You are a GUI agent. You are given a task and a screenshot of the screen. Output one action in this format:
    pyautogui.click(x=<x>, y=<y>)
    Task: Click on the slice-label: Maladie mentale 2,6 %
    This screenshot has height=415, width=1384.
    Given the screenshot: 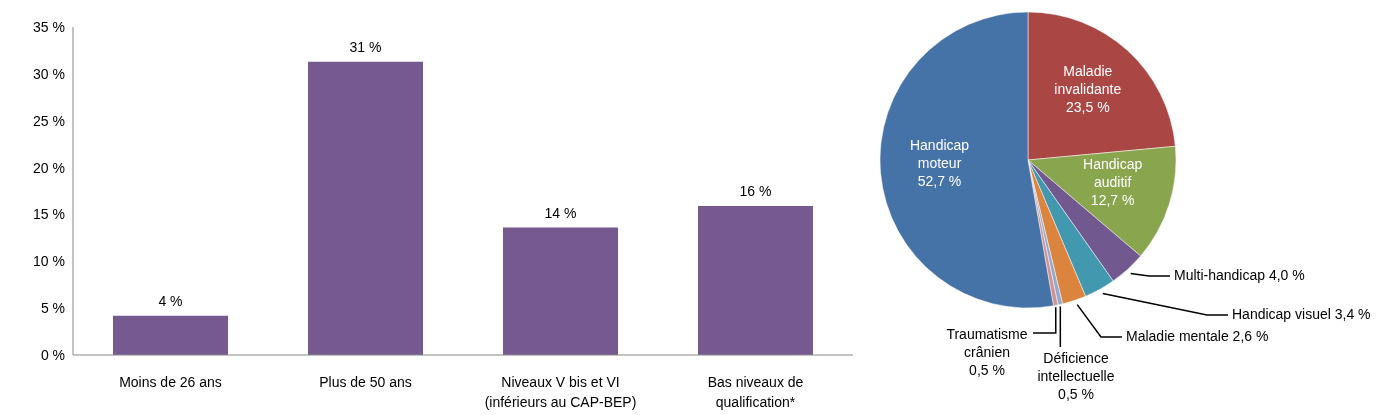 What is the action you would take?
    pyautogui.click(x=1197, y=336)
    